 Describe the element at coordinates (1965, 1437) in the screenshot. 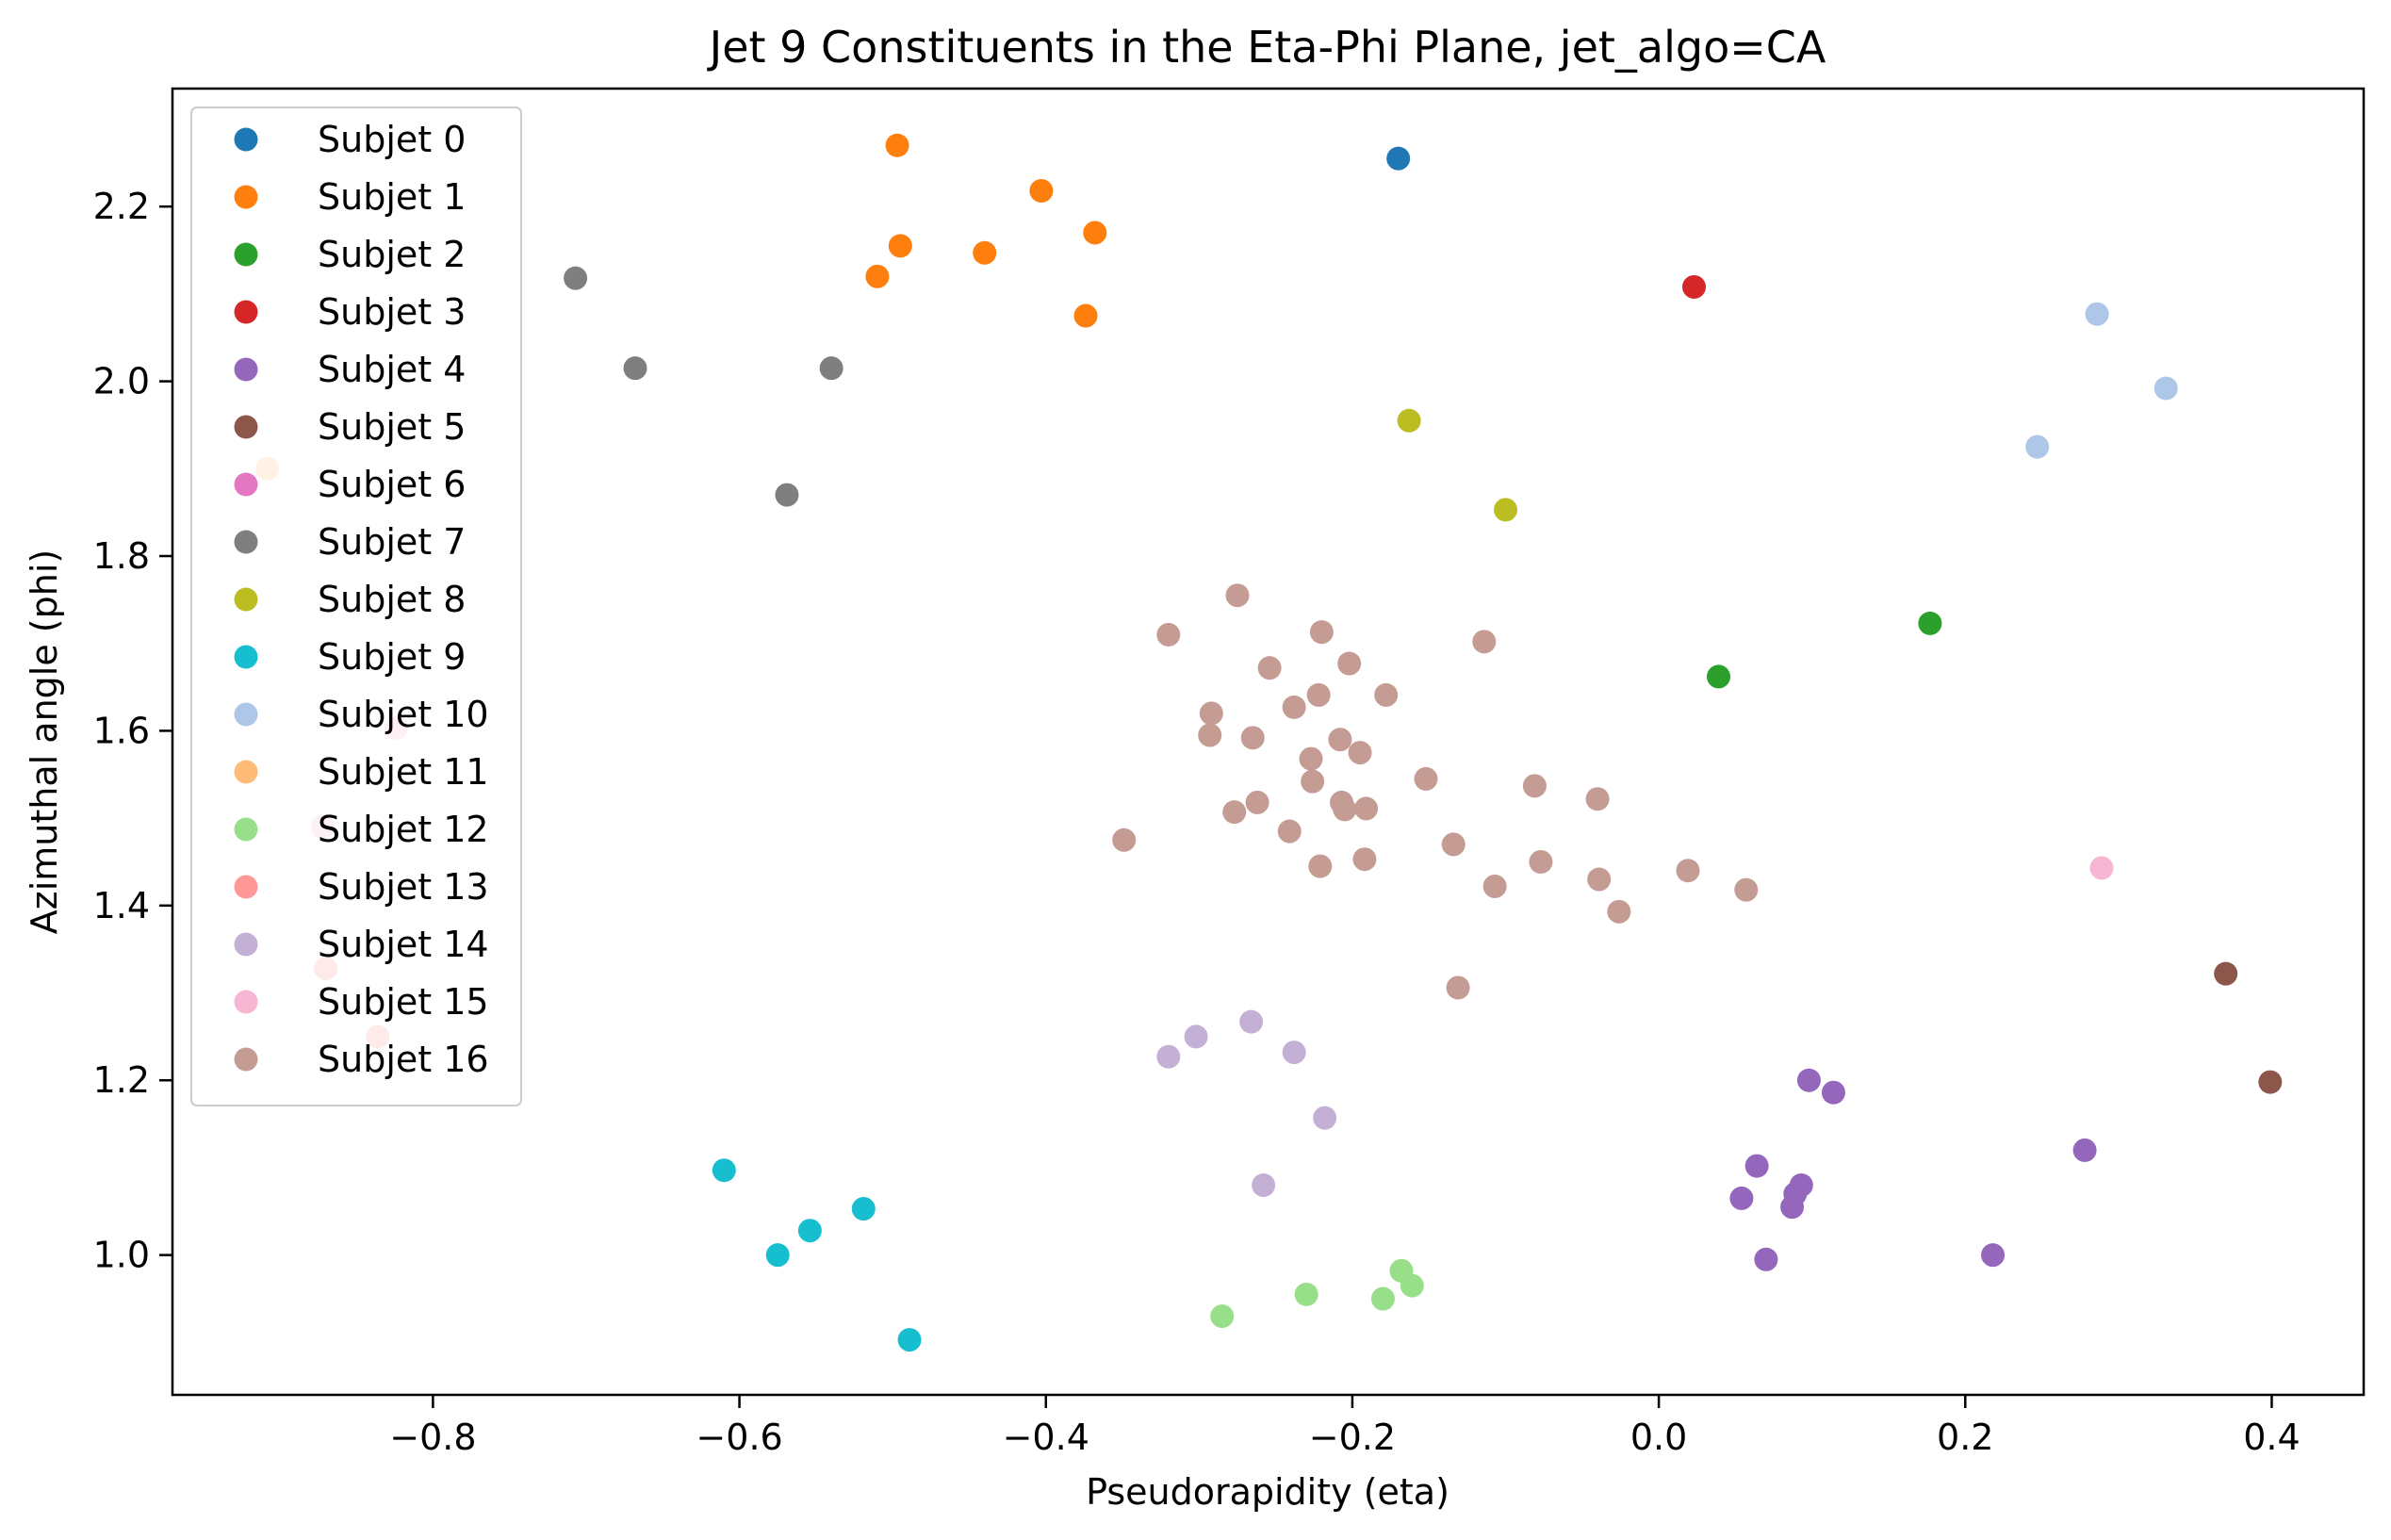

I see `x-tick-label: 0.2` at that location.